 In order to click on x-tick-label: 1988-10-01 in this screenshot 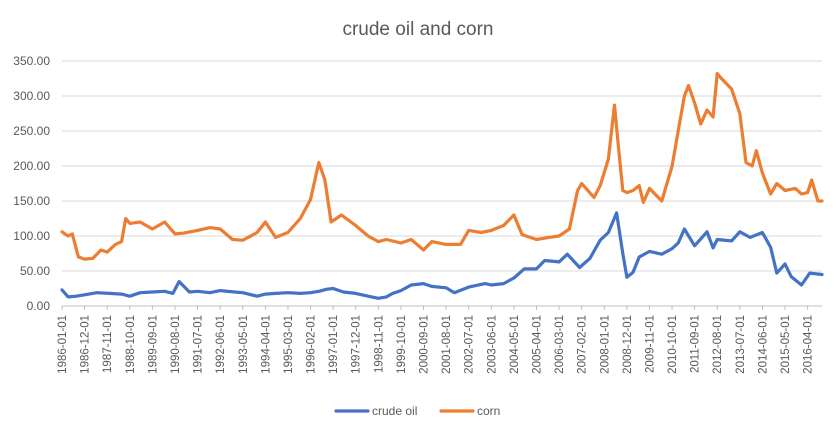, I will do `click(131, 344)`.